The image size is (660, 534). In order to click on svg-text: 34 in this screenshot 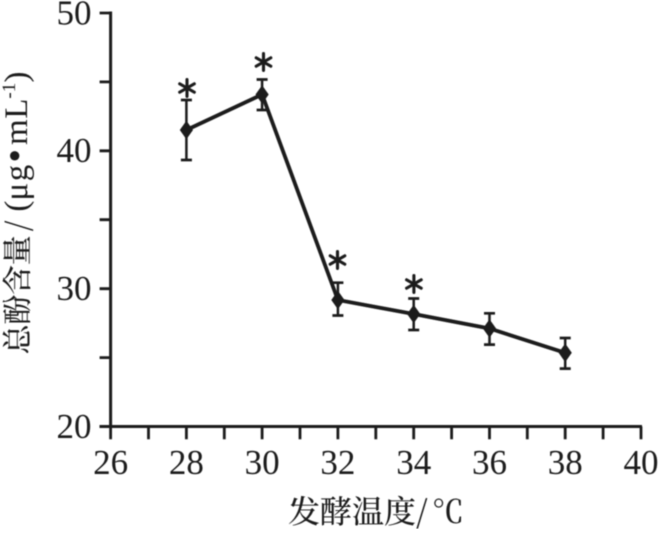, I will do `click(413, 462)`.